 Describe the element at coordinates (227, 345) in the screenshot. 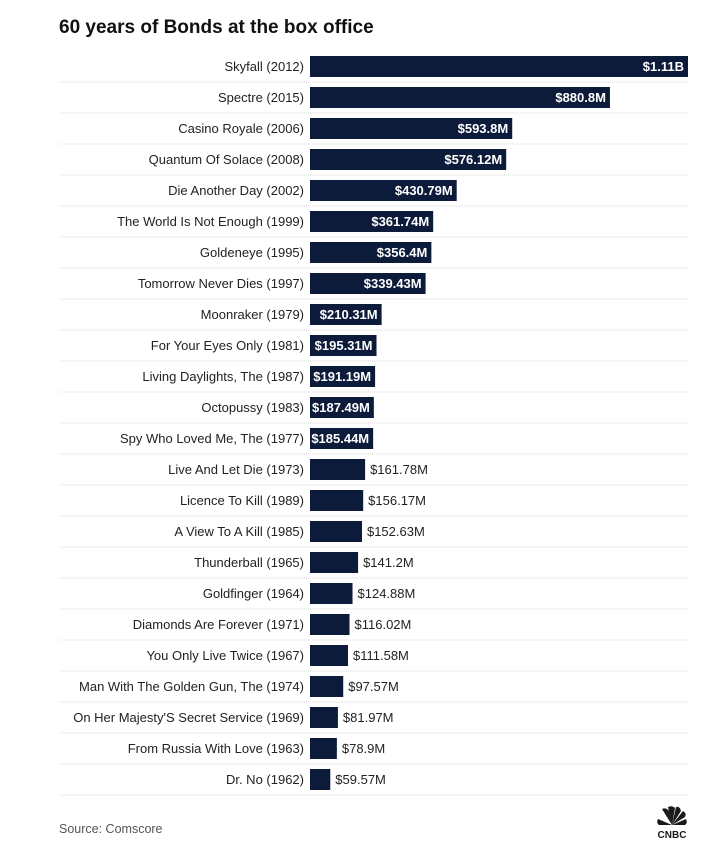

I see `category-label: For Your Eyes Only (1981)` at that location.